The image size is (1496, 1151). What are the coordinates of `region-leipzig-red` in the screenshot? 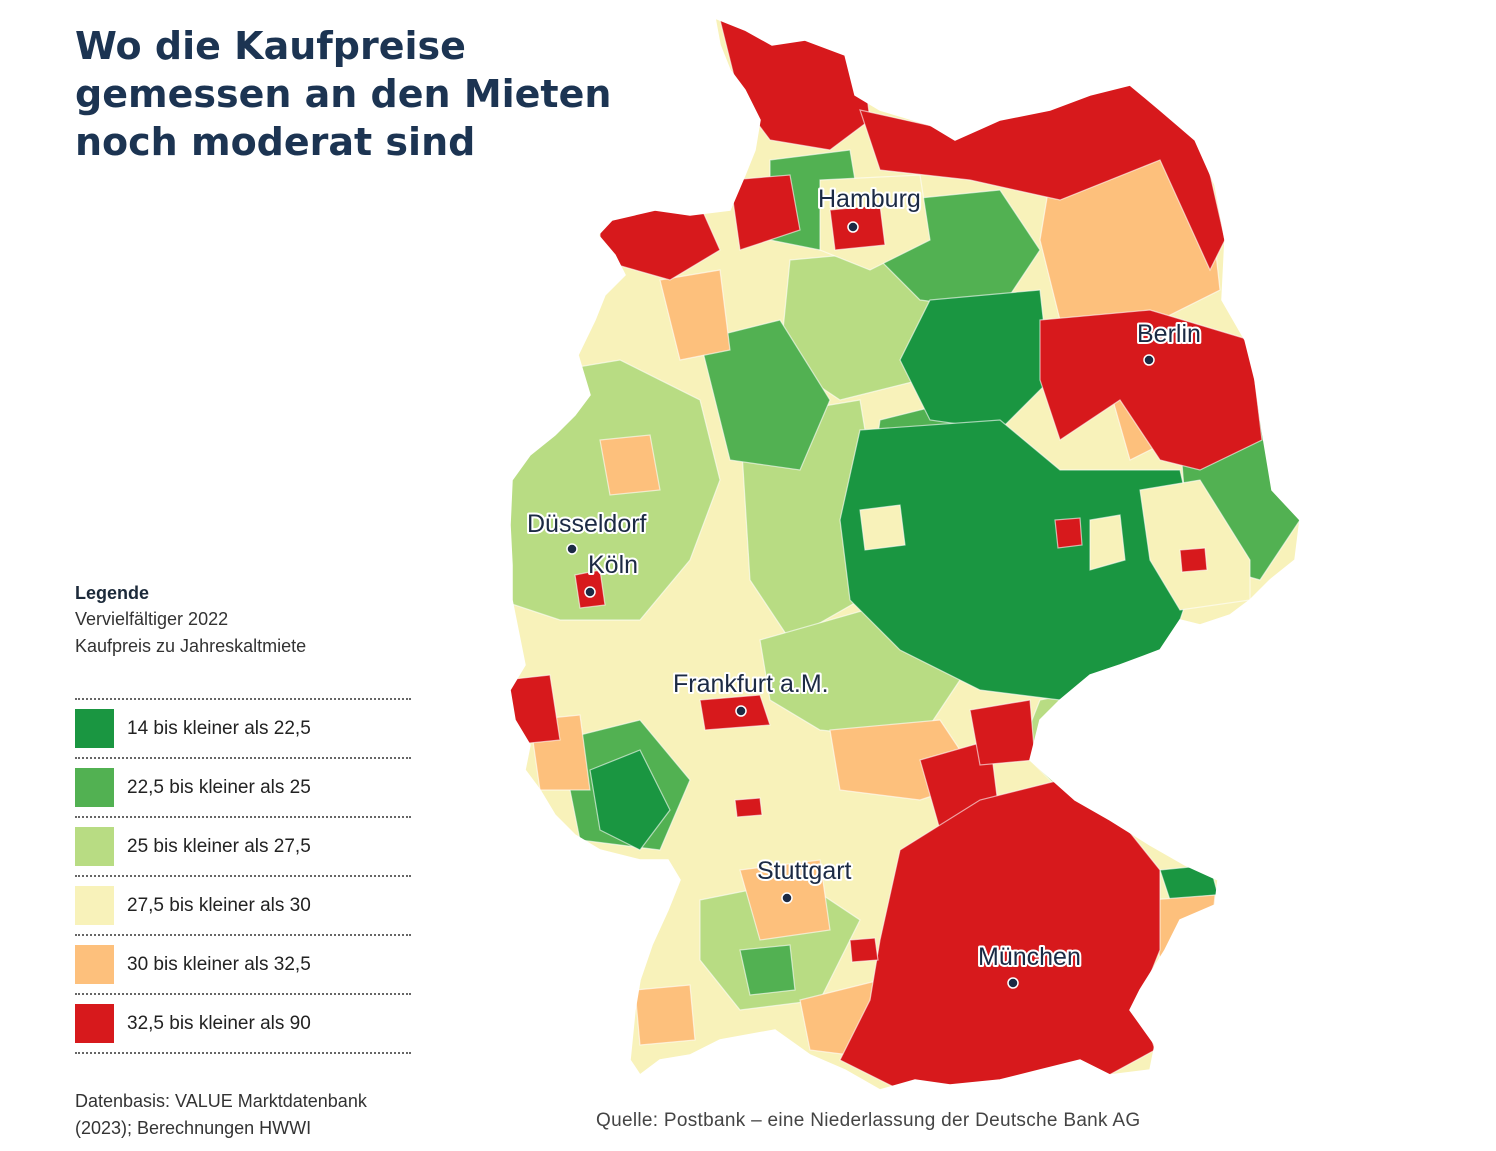 It's located at (1068, 533).